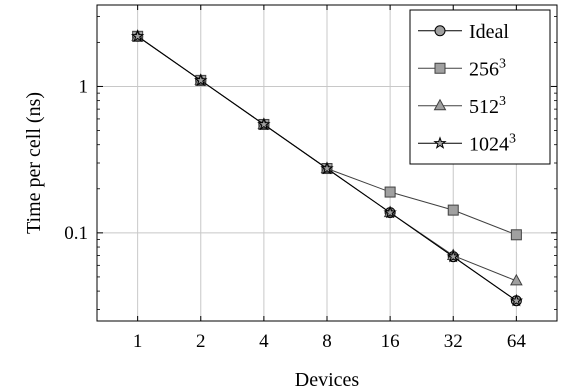  What do you see at coordinates (517, 341) in the screenshot?
I see `x-tick-label: 64` at bounding box center [517, 341].